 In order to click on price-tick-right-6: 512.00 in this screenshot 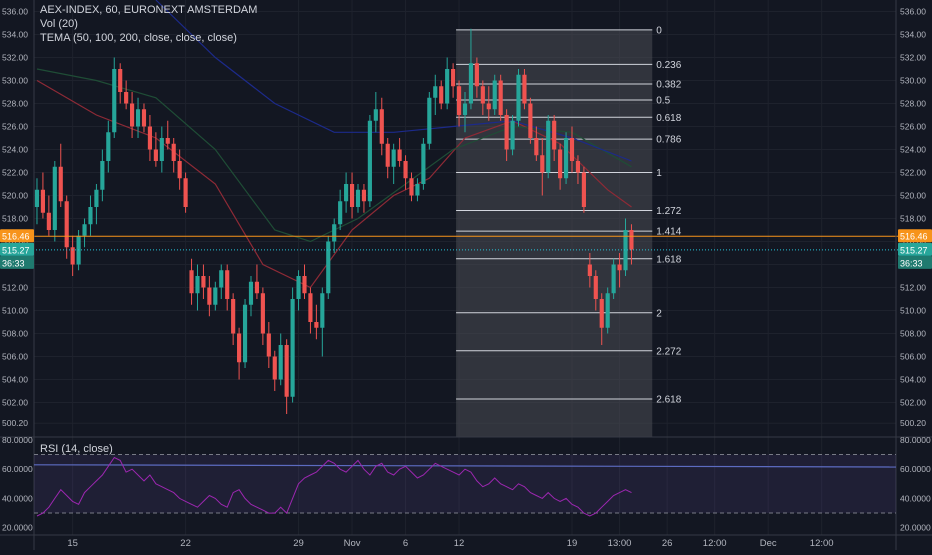, I will do `click(913, 288)`.